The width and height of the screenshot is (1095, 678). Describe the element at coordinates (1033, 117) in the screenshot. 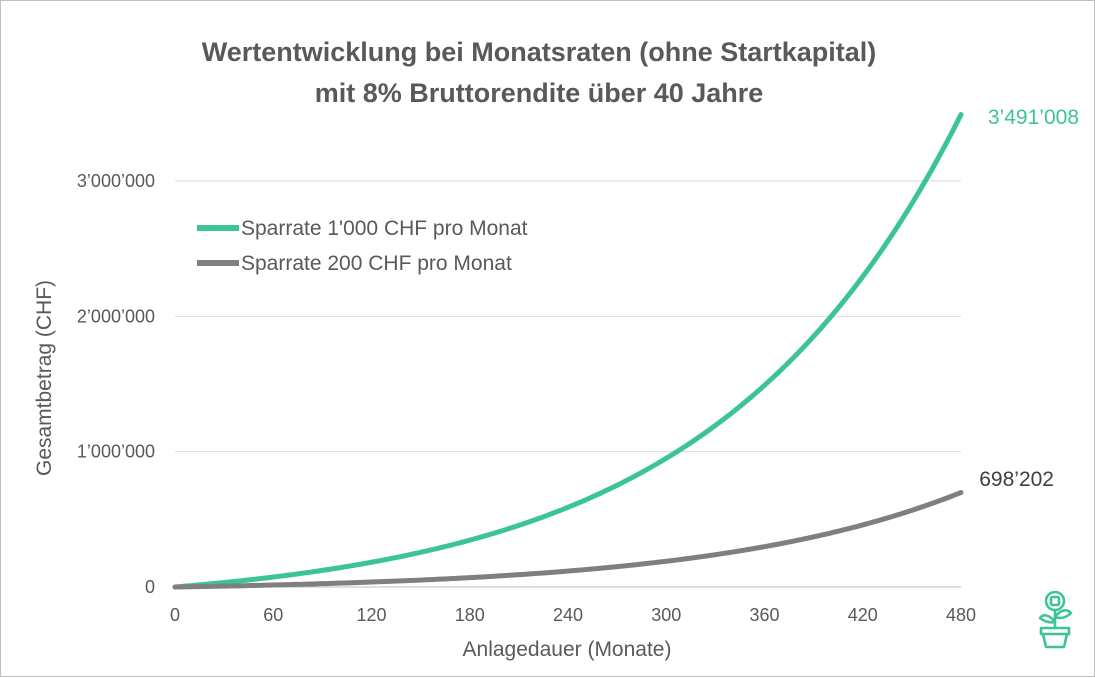

I see `end-label-1000: 3’491’008` at that location.